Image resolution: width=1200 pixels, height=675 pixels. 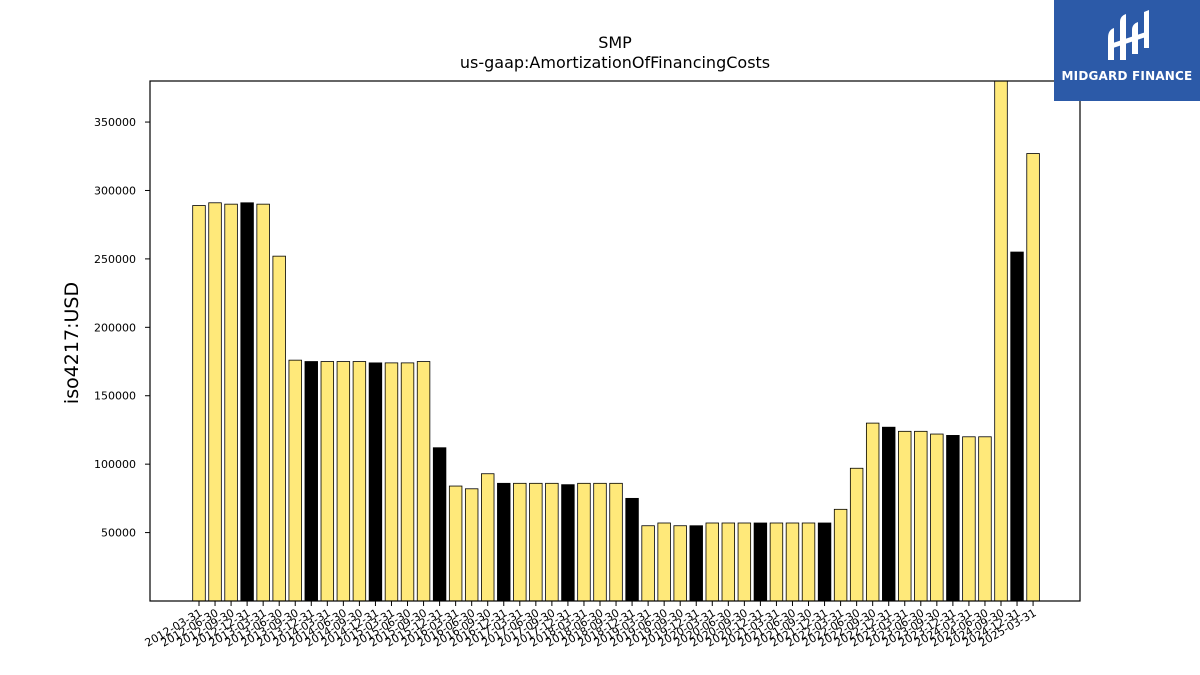 I want to click on y-tick-label: 100000, so click(x=115, y=464).